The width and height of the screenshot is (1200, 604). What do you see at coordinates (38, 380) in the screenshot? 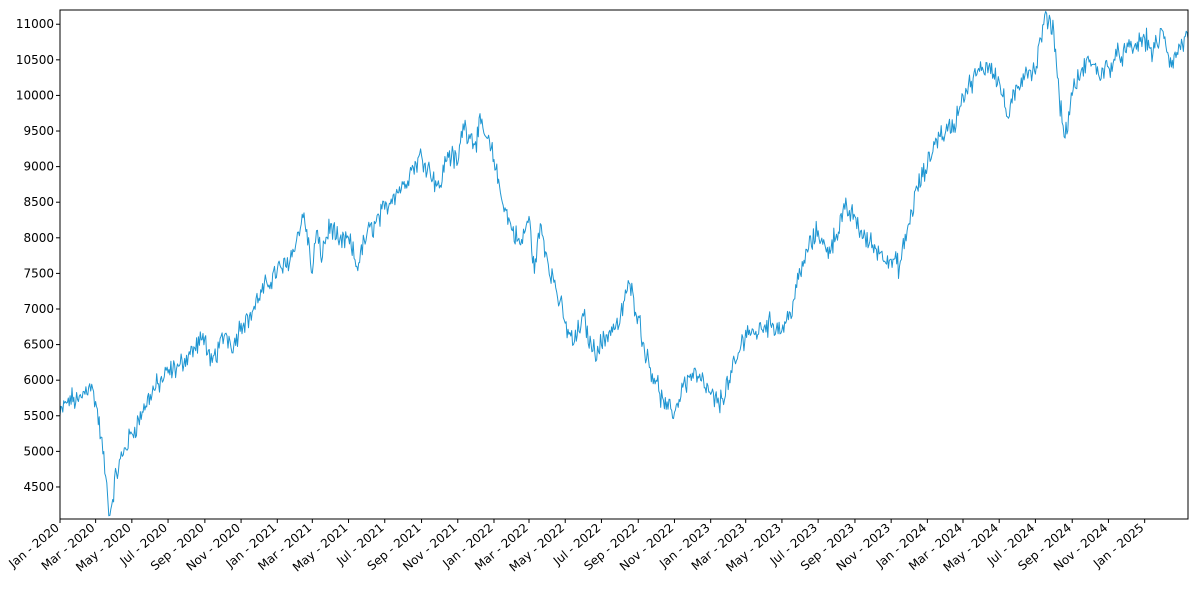
I see `y-tick-label: 6000` at bounding box center [38, 380].